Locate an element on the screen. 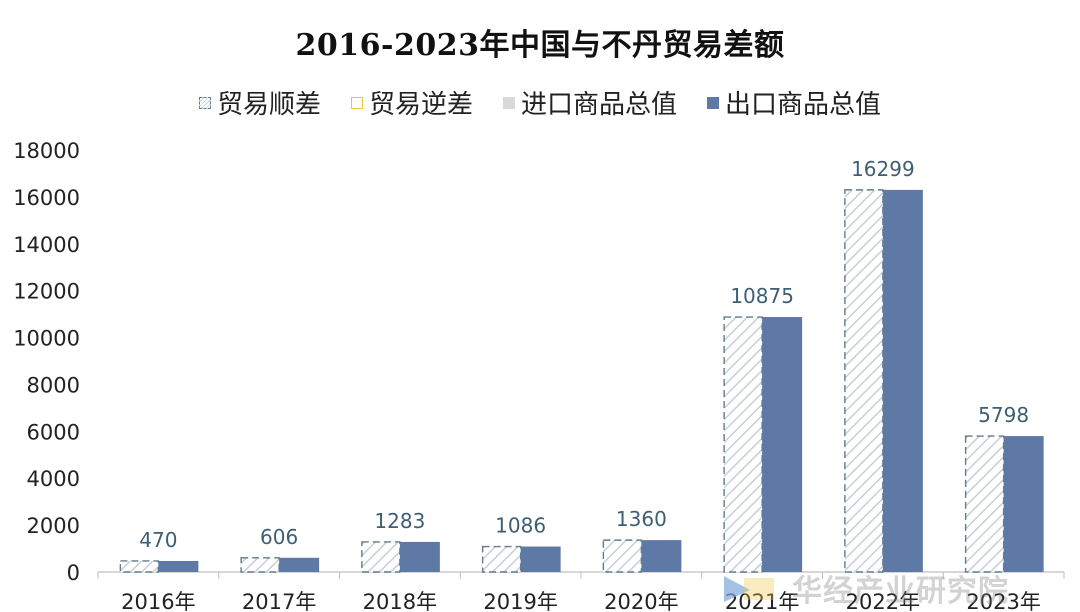  legend-item-export: 出口商品总值 is located at coordinates (794, 102).